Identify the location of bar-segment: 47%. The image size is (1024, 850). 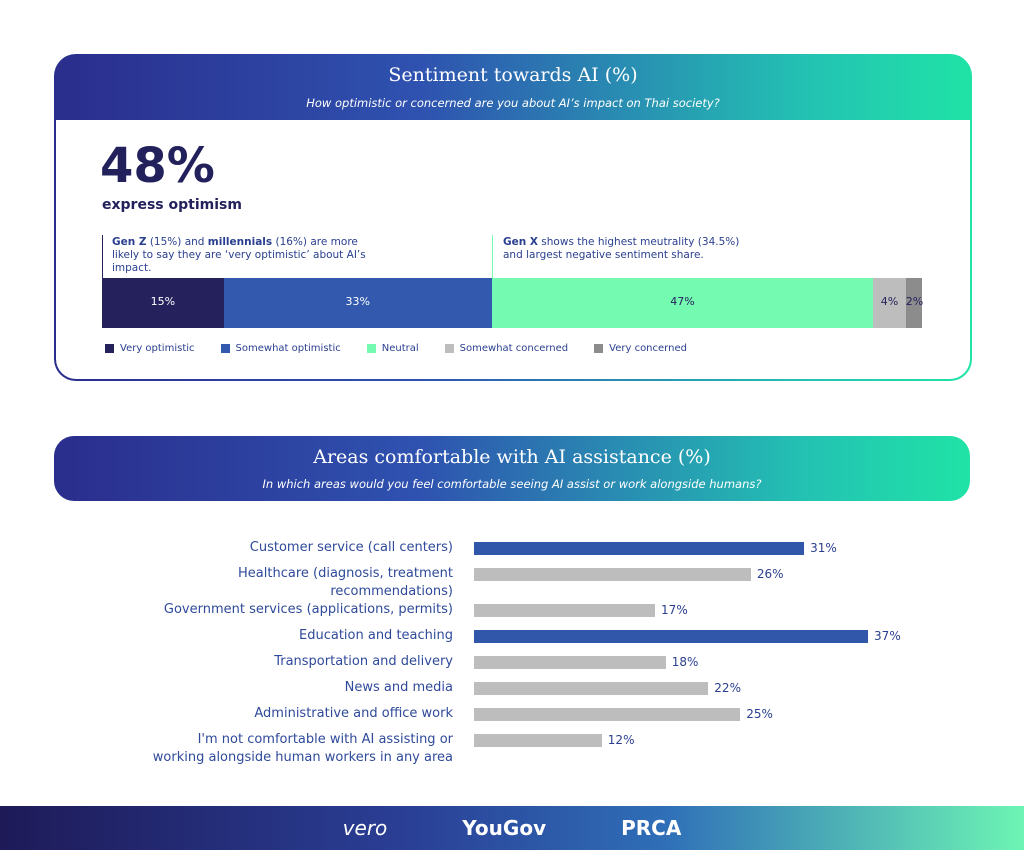
(682, 303).